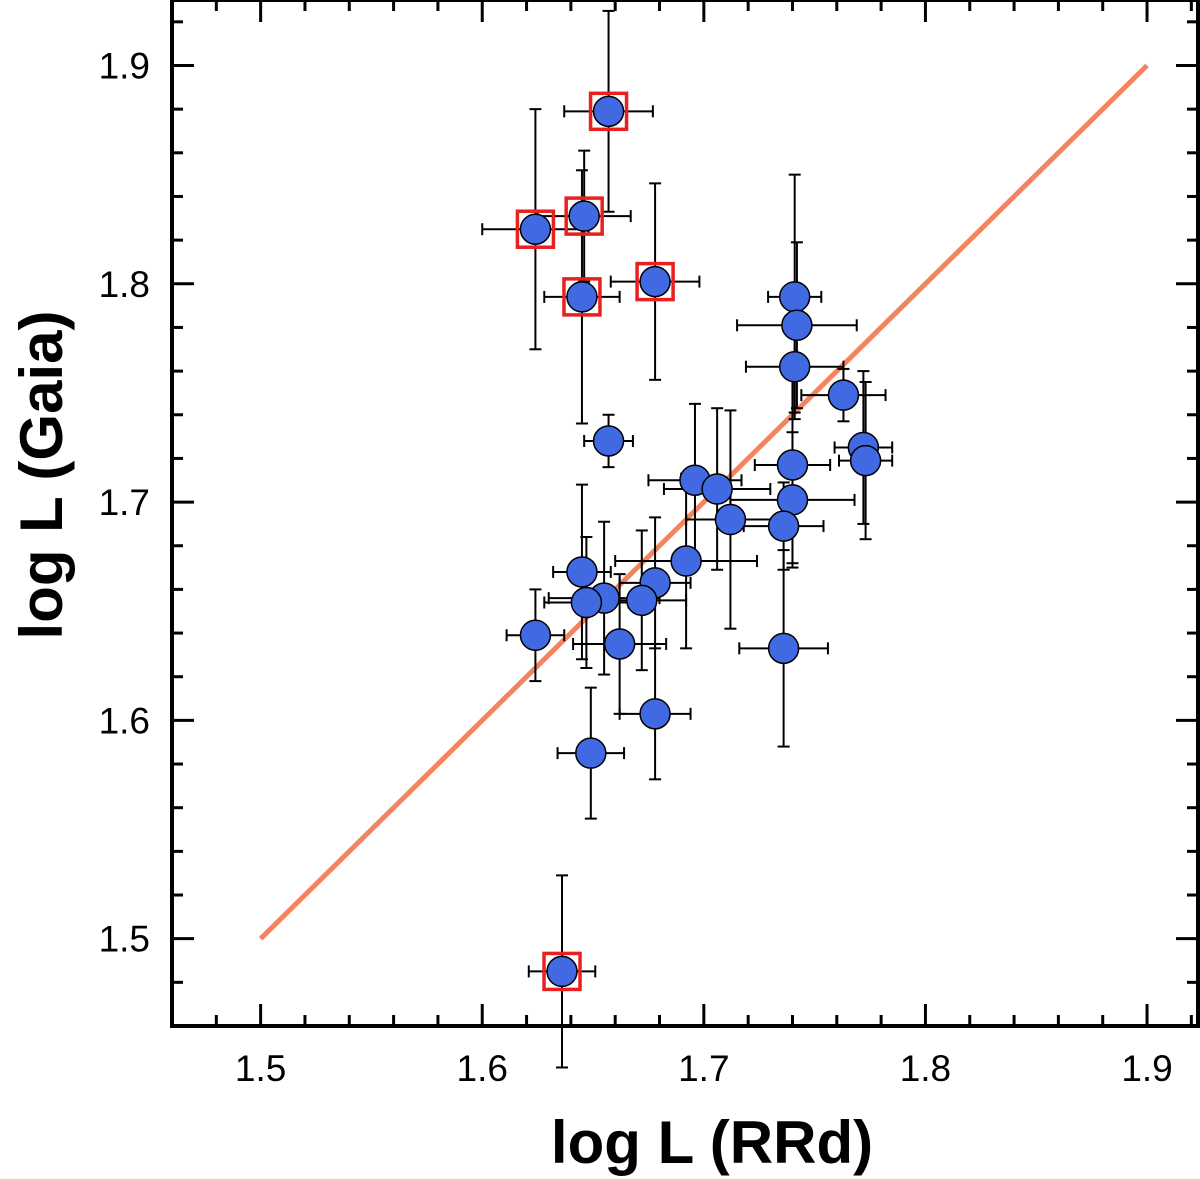 The height and width of the screenshot is (1179, 1200). Describe the element at coordinates (712, 1142) in the screenshot. I see `x-axis-title: log L (RRd)` at that location.